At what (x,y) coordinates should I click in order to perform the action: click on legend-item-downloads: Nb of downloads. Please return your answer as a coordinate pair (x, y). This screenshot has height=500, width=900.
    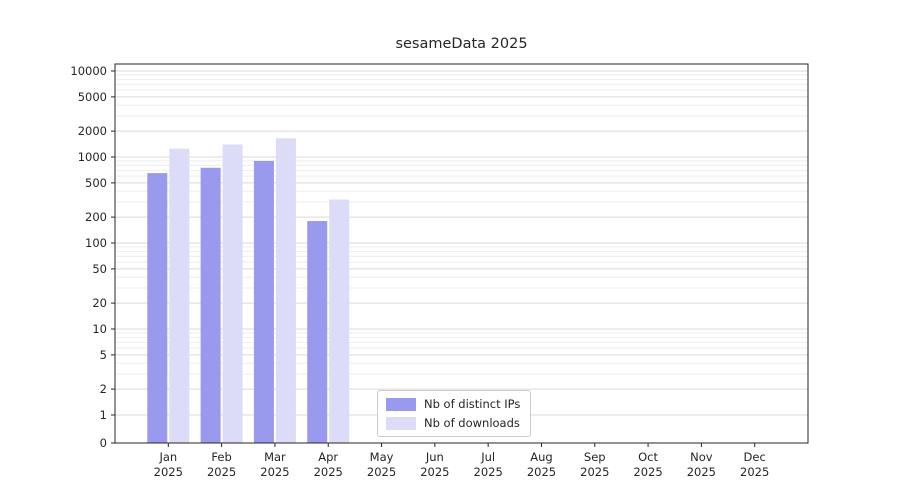
    Looking at the image, I should click on (453, 423).